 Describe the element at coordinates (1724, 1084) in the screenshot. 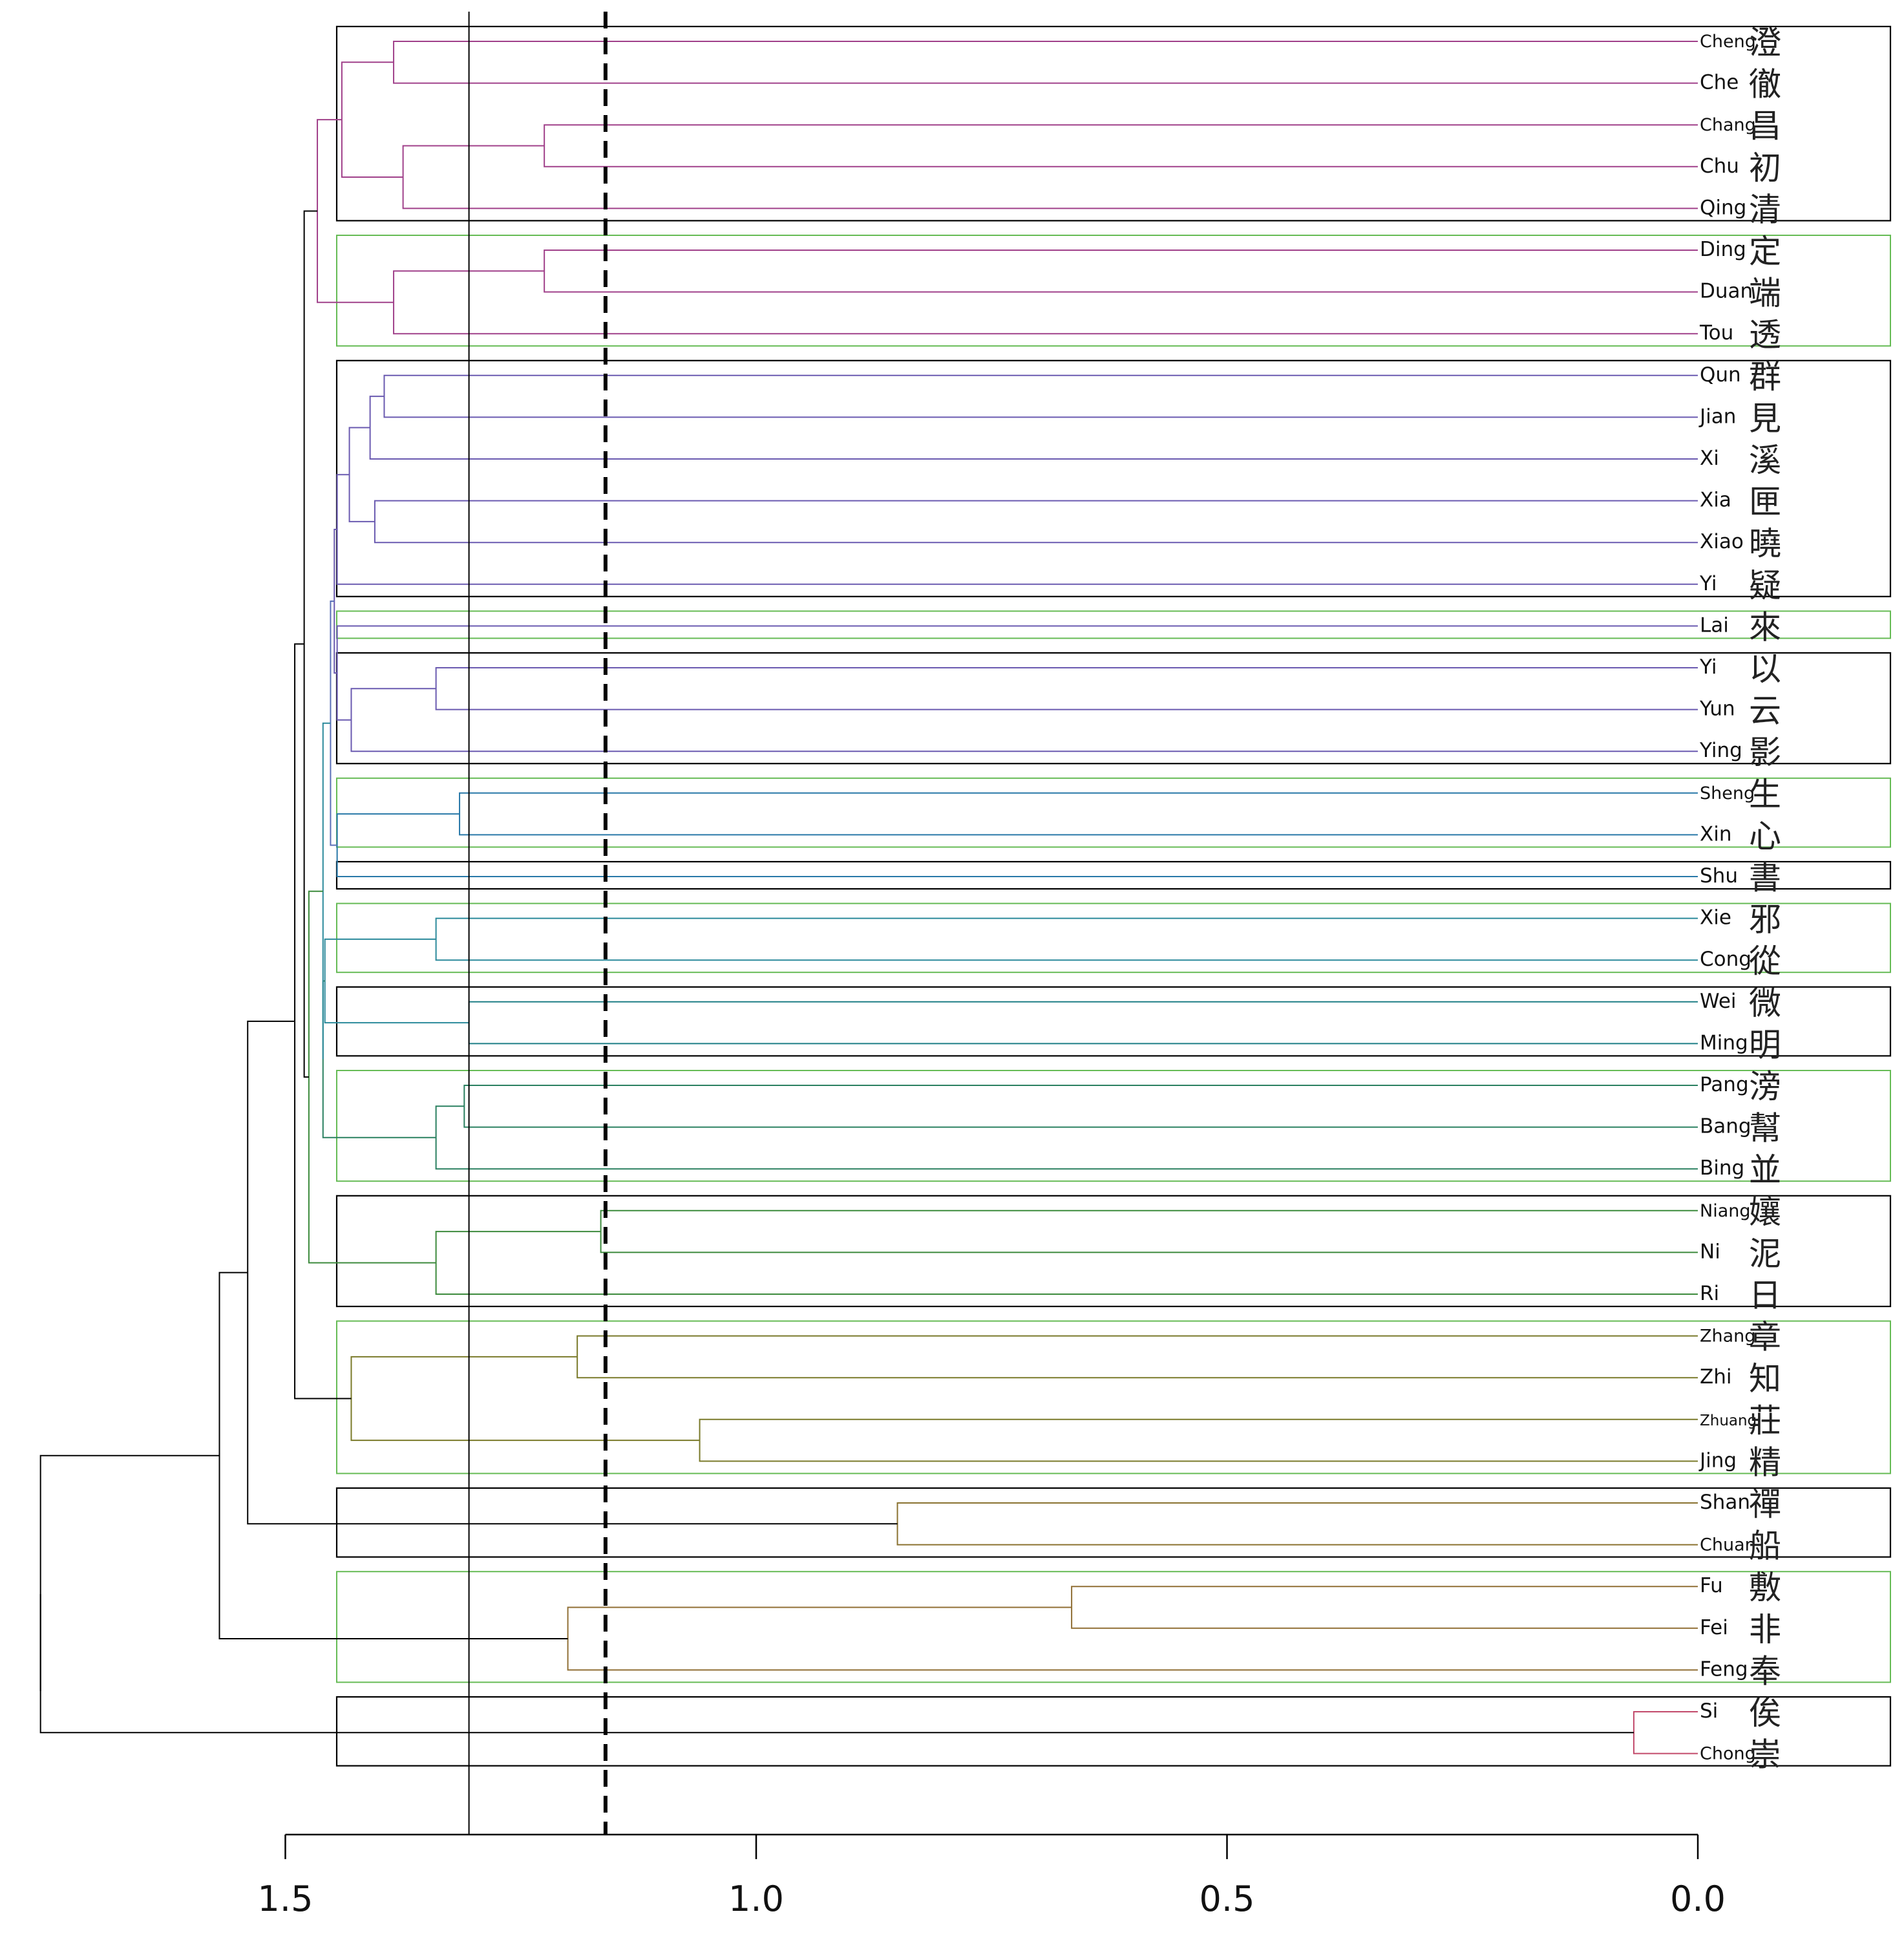

I see `leaf-label-25: Pang` at that location.